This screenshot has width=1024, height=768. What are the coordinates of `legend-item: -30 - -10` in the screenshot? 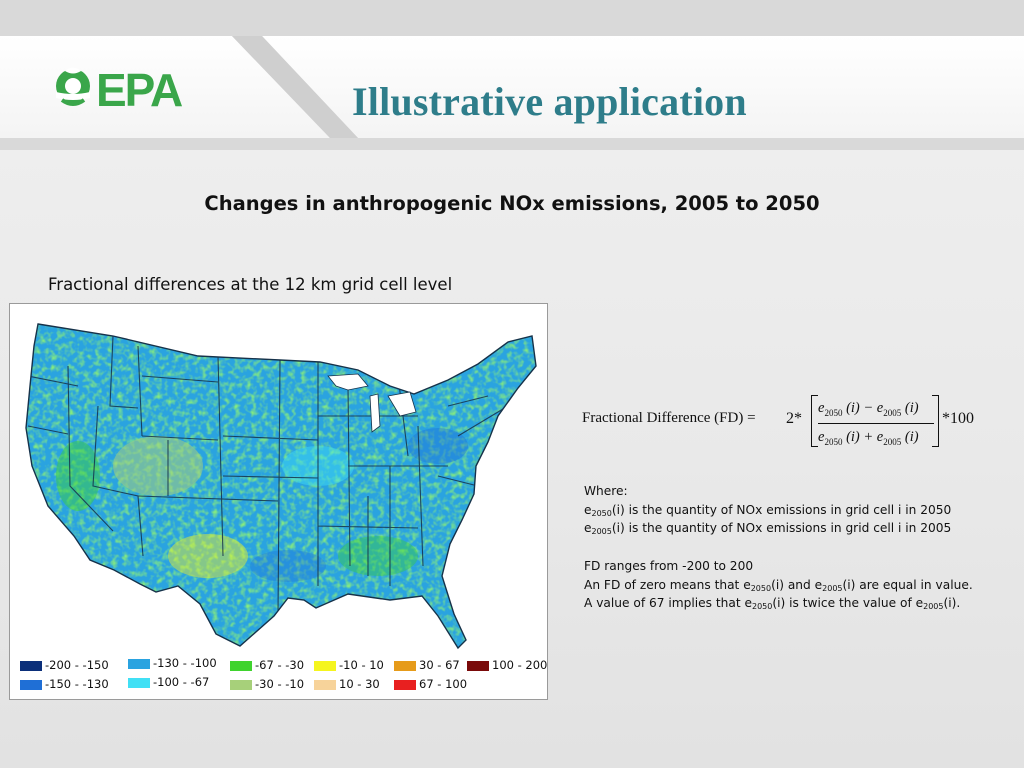 It's located at (267, 686).